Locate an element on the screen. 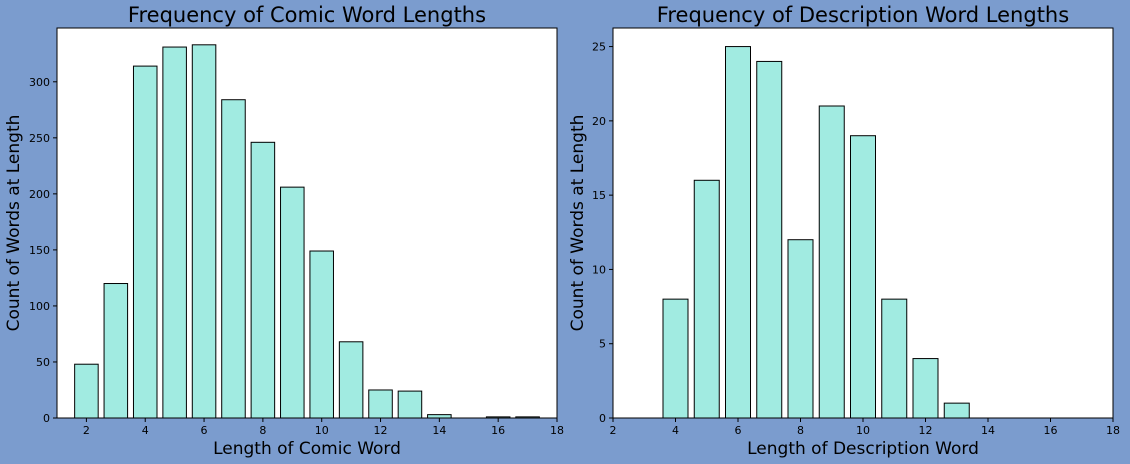 The width and height of the screenshot is (1130, 464). y-tick-label: 5 is located at coordinates (602, 344).